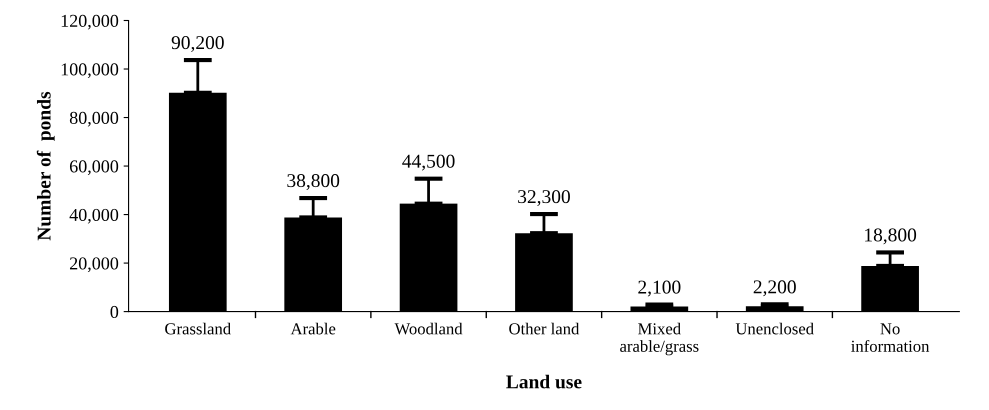 This screenshot has width=989, height=410. I want to click on data-label: 2,200, so click(775, 288).